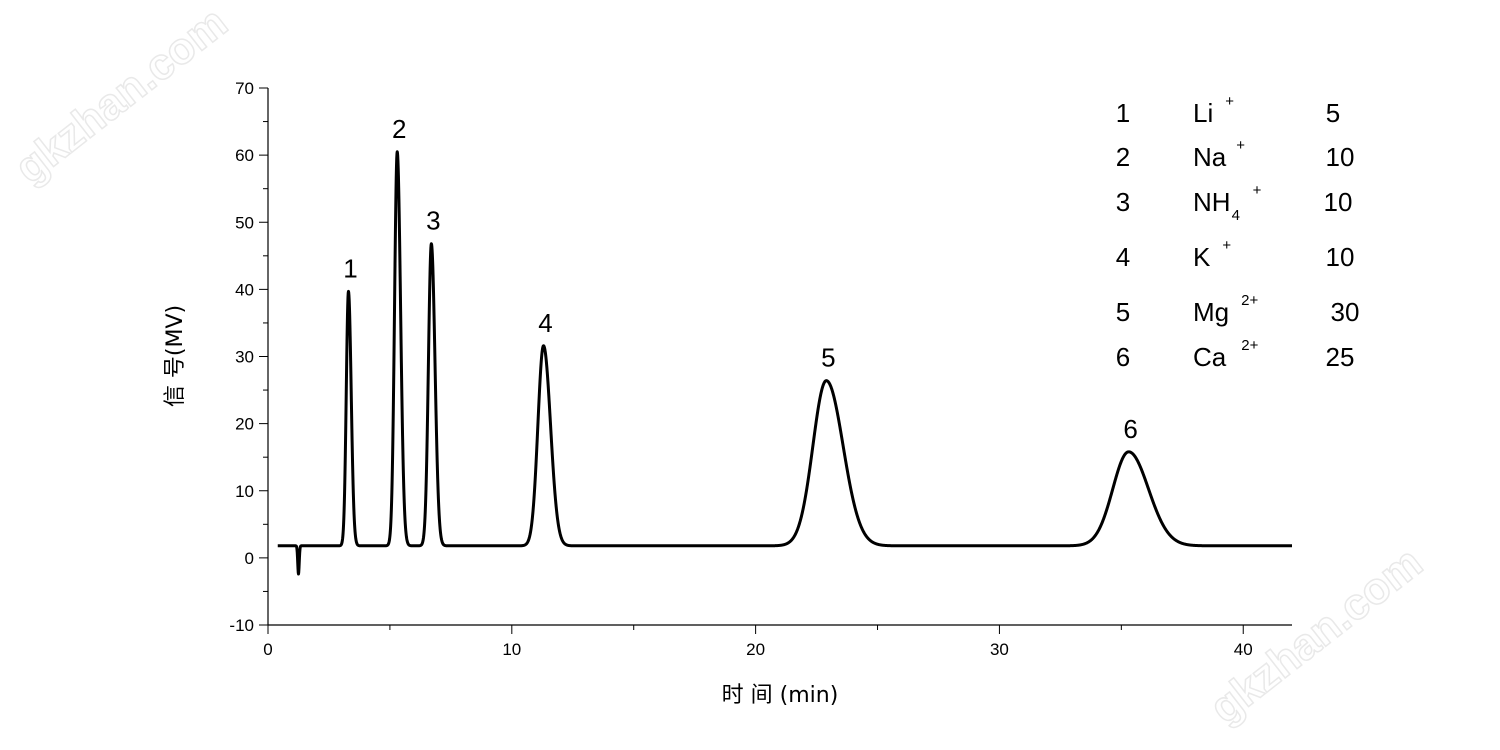  Describe the element at coordinates (244, 491) in the screenshot. I see `y-tick-label: 10` at that location.